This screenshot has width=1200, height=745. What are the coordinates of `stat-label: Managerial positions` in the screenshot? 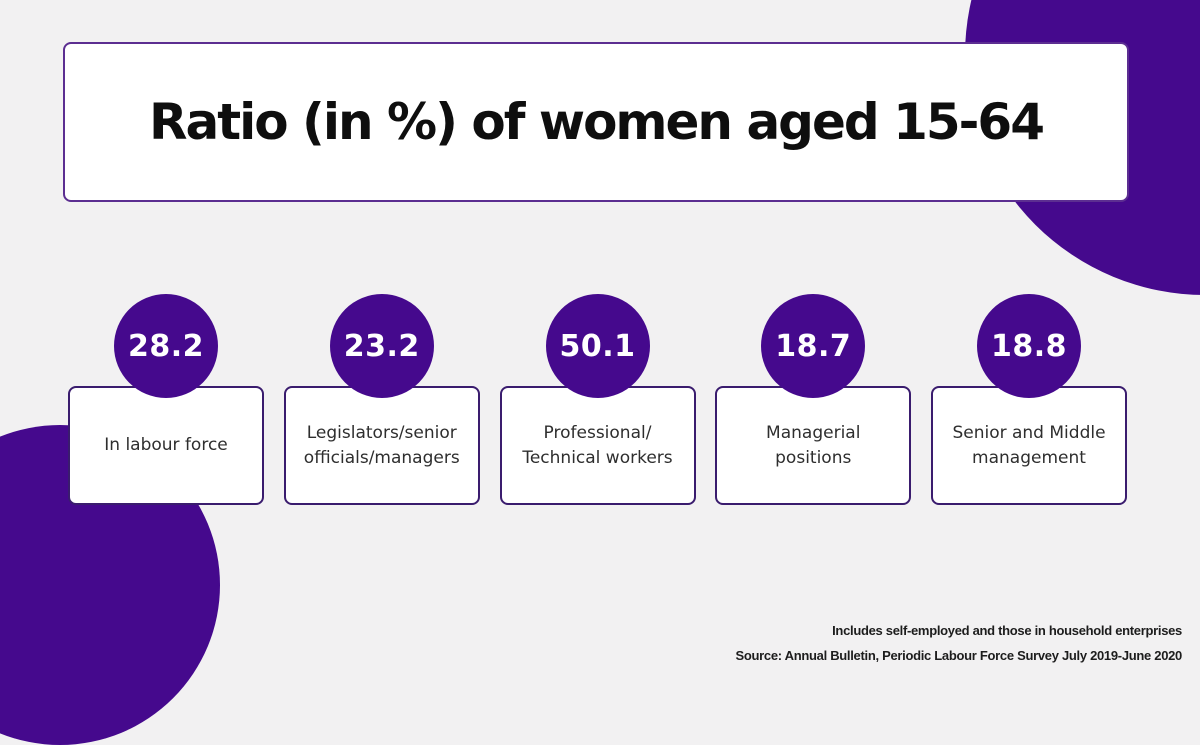 It's located at (813, 445).